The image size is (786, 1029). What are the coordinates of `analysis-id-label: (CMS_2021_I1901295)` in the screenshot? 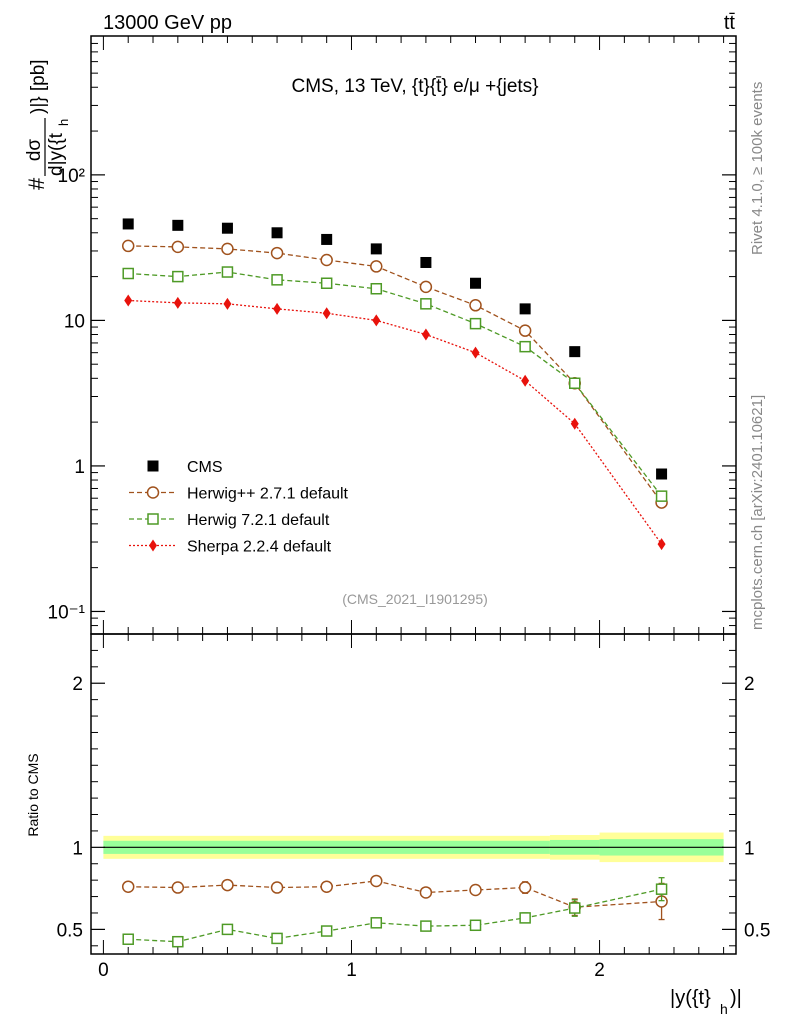 It's located at (415, 599).